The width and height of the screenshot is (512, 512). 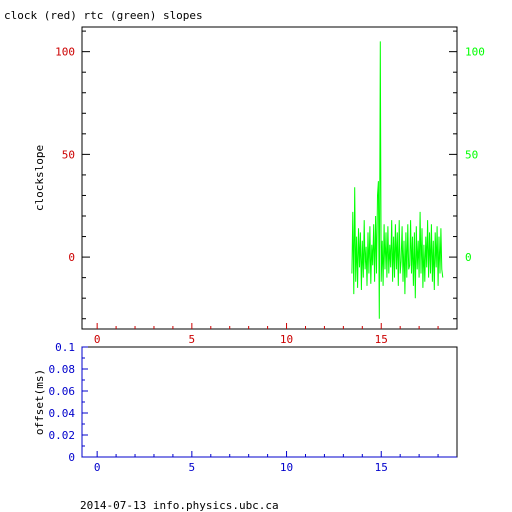 I want to click on upper-right-y-axis: 0 50 100, so click(x=467, y=175).